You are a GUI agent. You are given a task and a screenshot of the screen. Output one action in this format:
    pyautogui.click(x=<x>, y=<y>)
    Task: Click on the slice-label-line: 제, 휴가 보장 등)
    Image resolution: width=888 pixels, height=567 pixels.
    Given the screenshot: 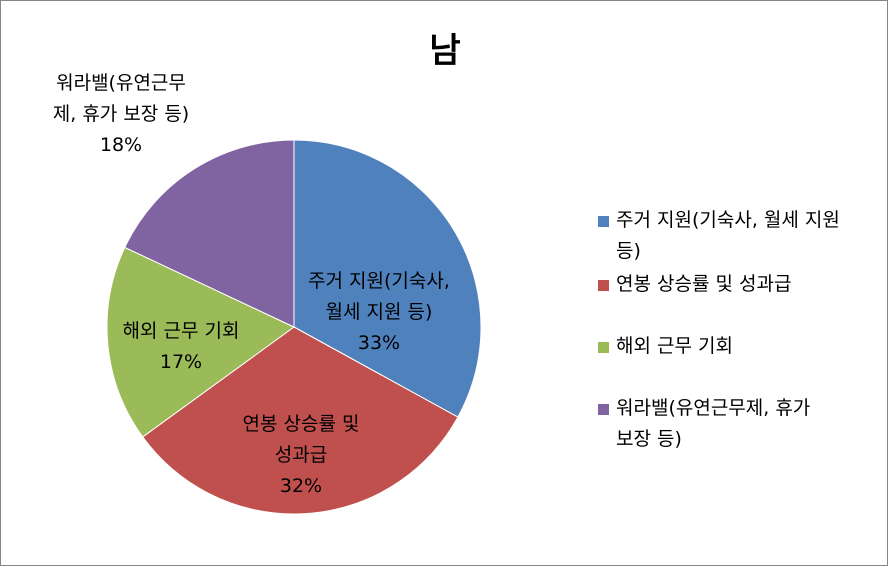 What is the action you would take?
    pyautogui.click(x=121, y=114)
    